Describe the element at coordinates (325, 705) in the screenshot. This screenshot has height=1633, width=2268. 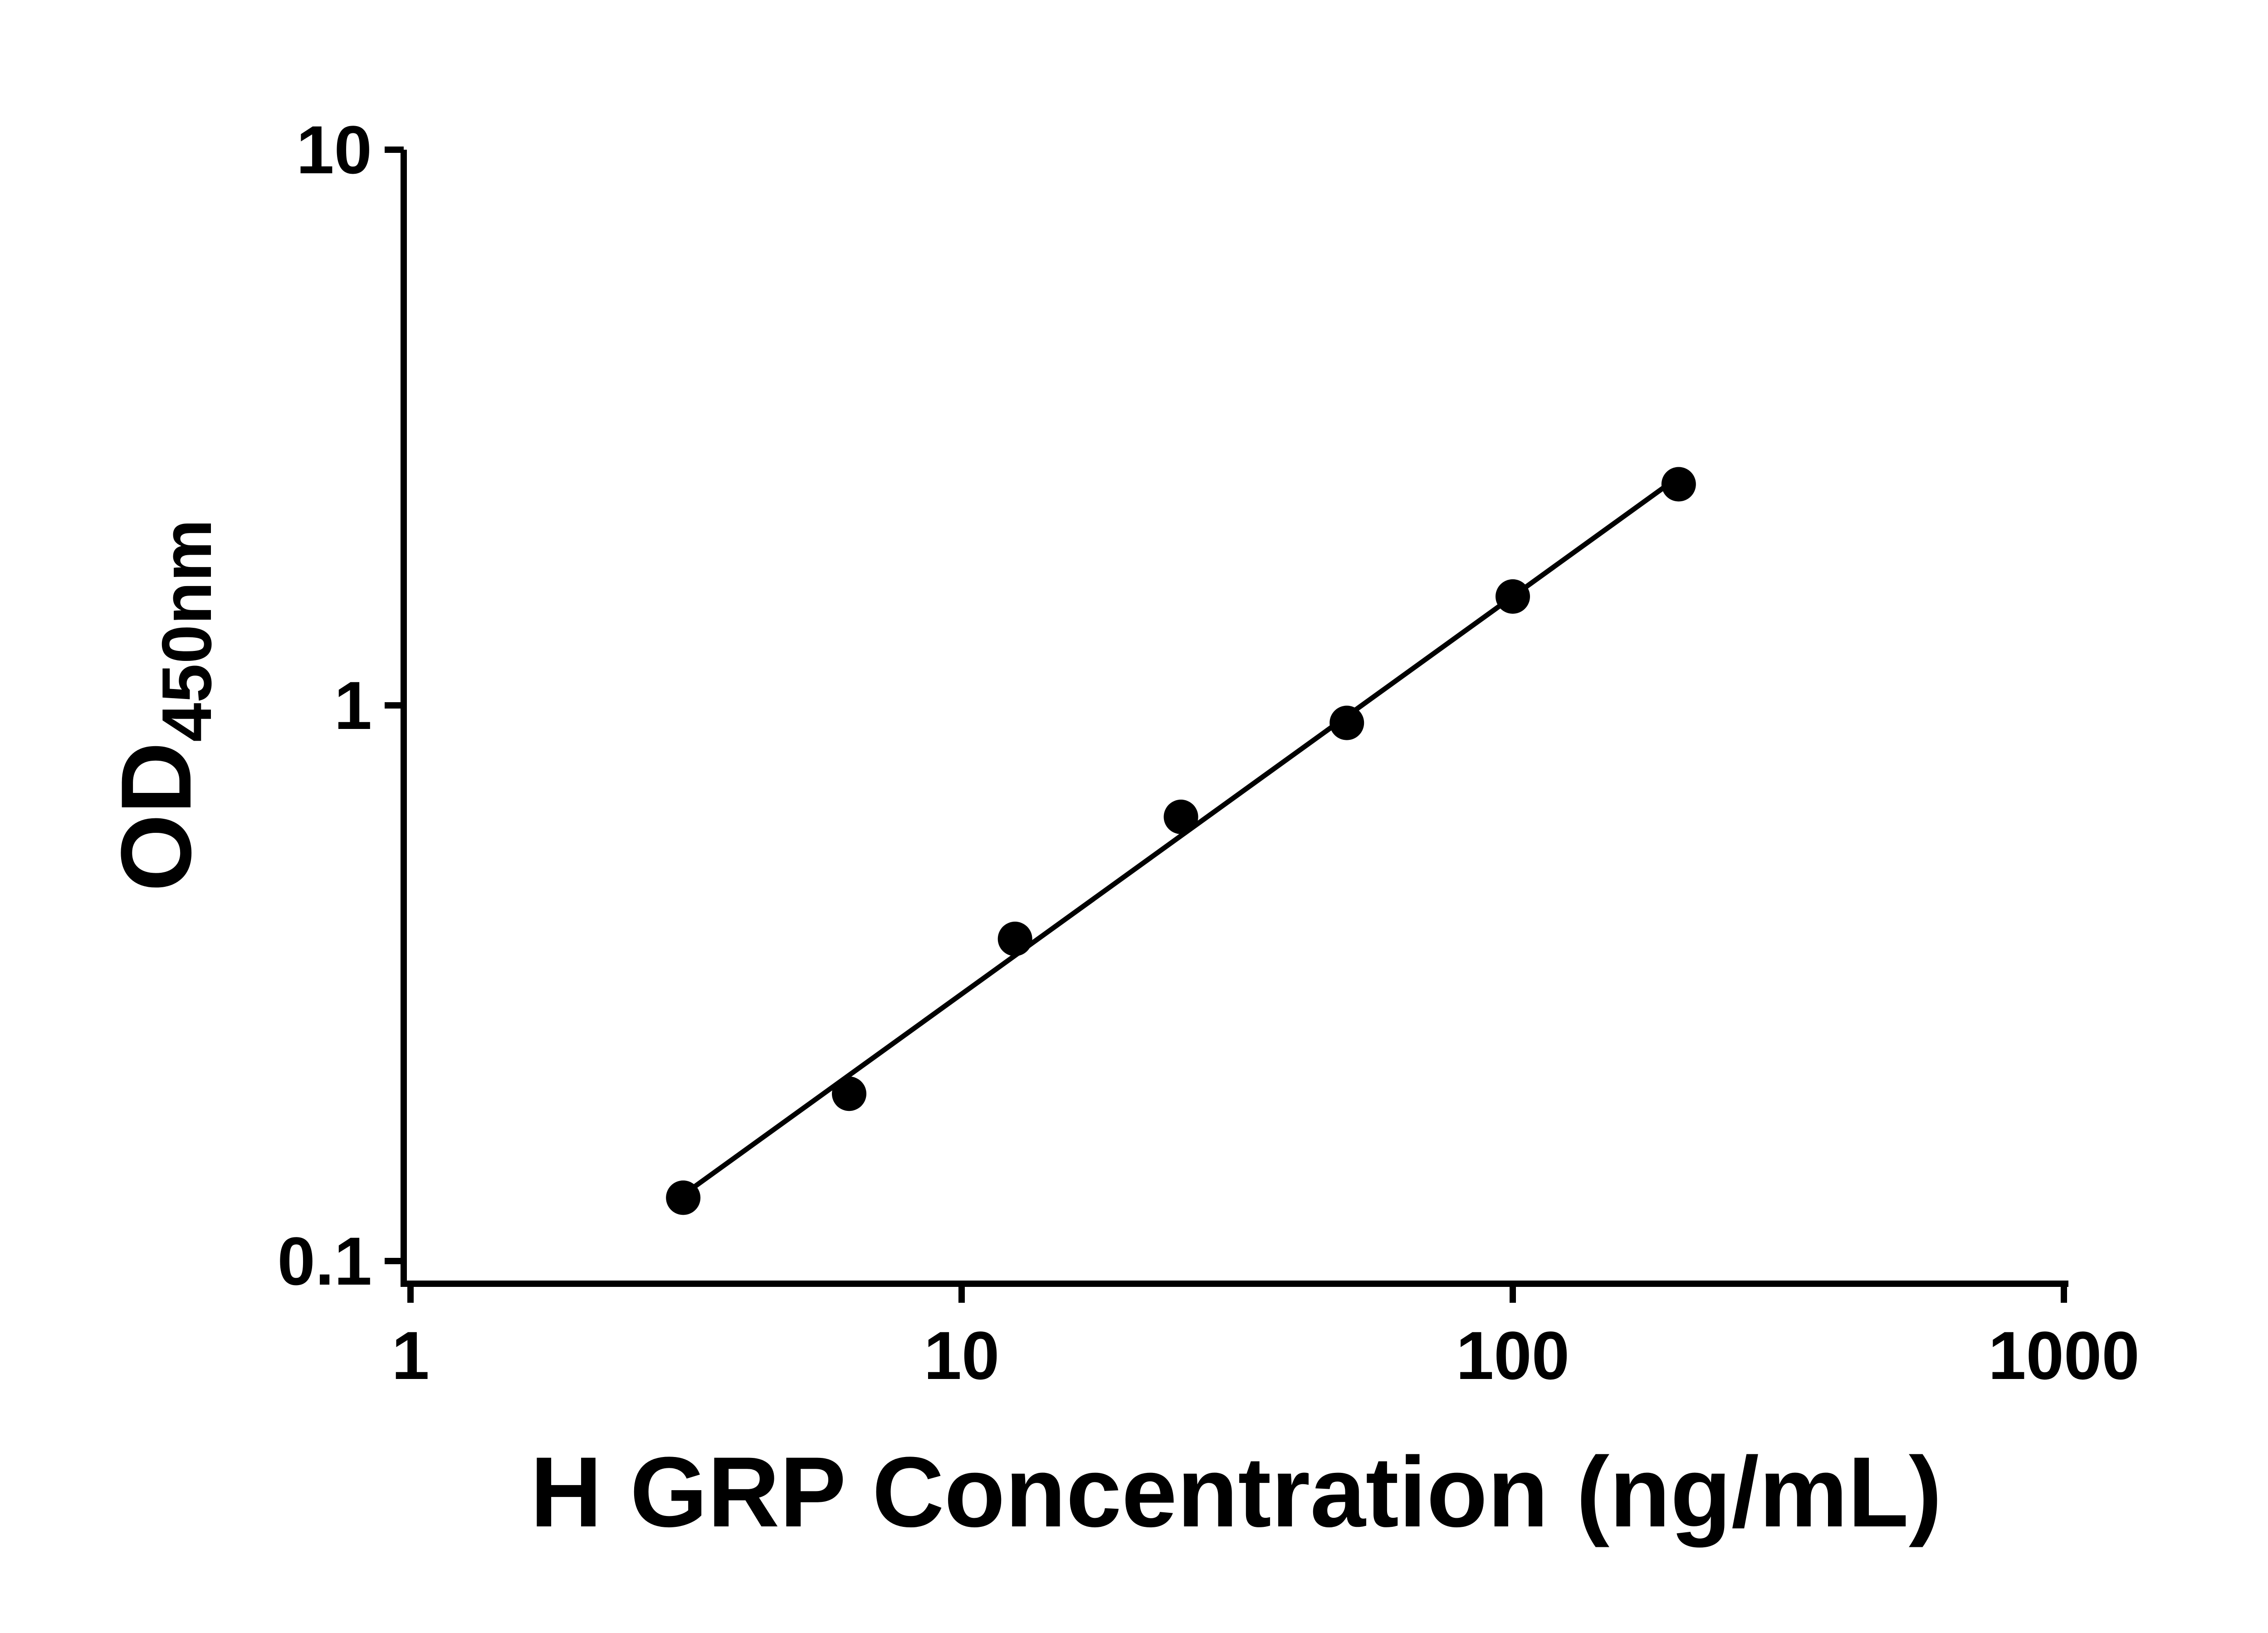
I see `y-axis-tick-labels: 0.1 1 10` at that location.